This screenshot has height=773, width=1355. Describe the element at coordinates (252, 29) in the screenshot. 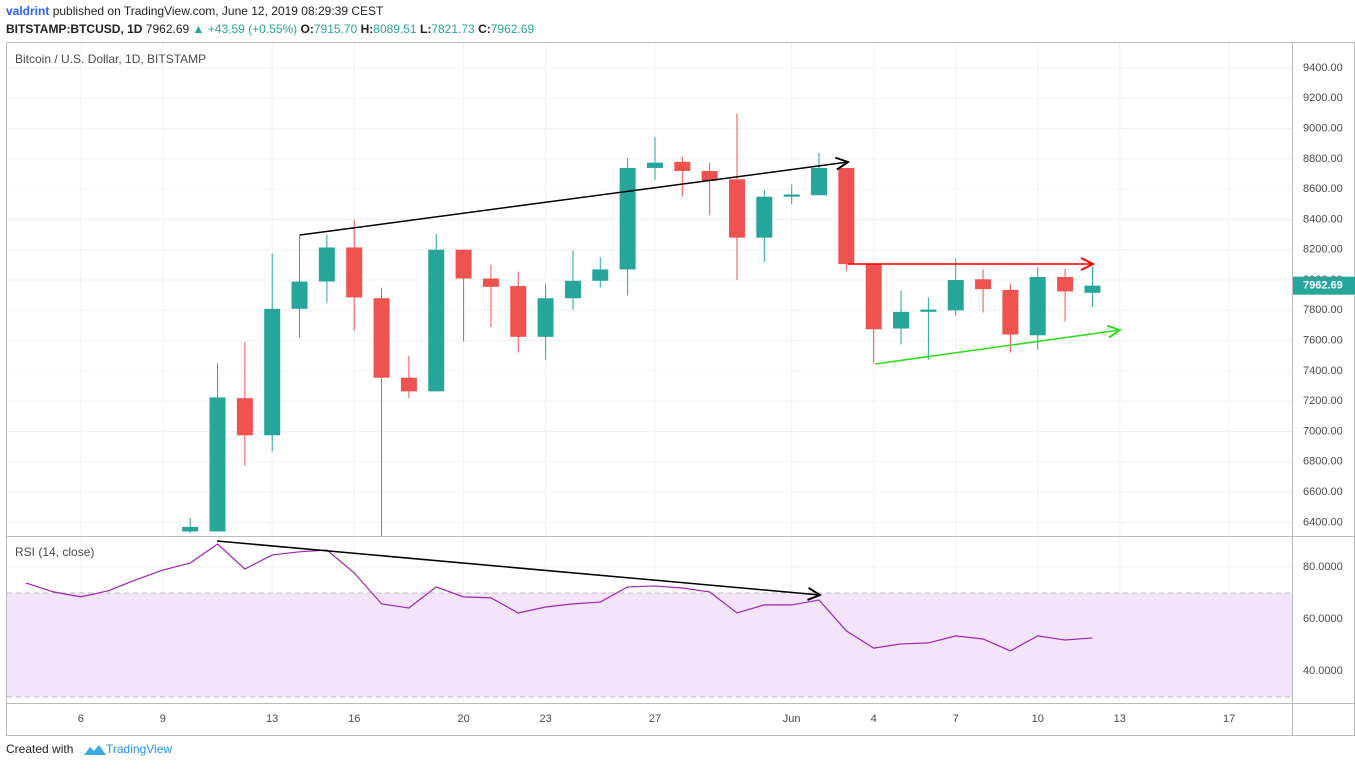

I see `change: +43.59 (+0.55%)` at that location.